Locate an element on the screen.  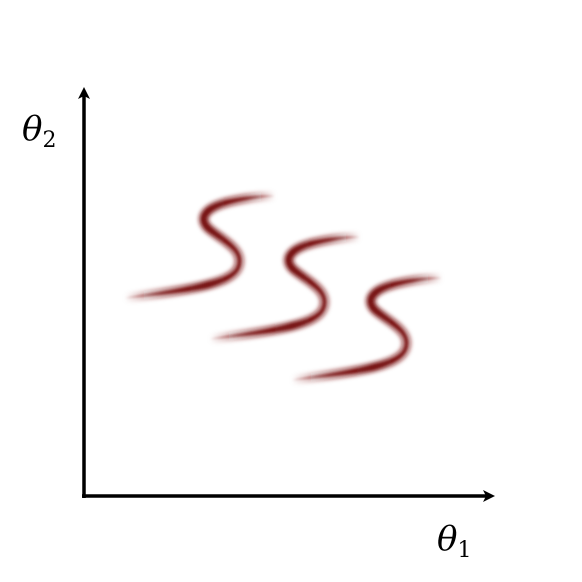
x-axis-label: θ1 is located at coordinates (454, 541).